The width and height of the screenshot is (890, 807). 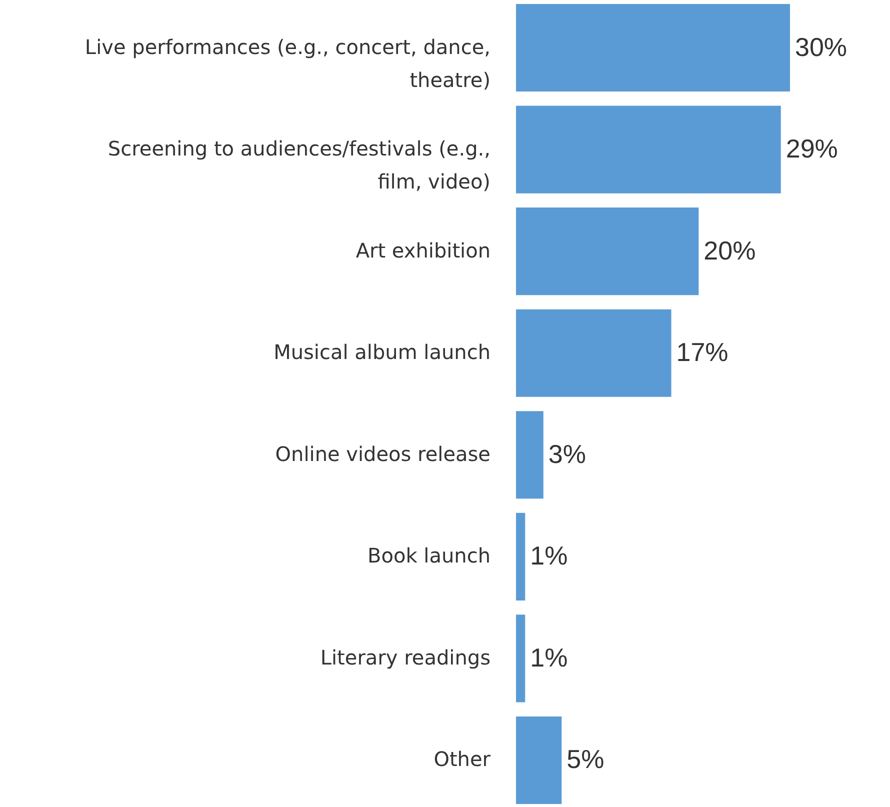 I want to click on y-tick-label: Book launch, so click(x=429, y=556).